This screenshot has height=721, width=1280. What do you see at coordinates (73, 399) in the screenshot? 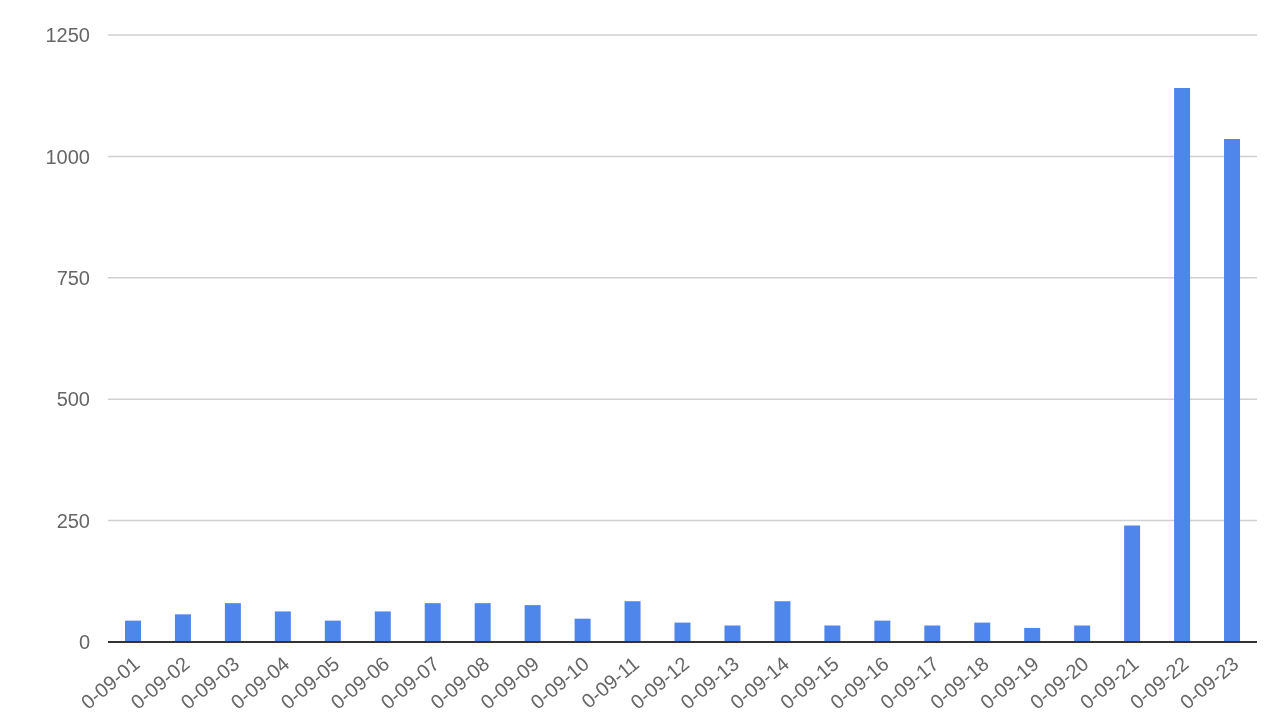
I see `y-tick-label: 500` at bounding box center [73, 399].